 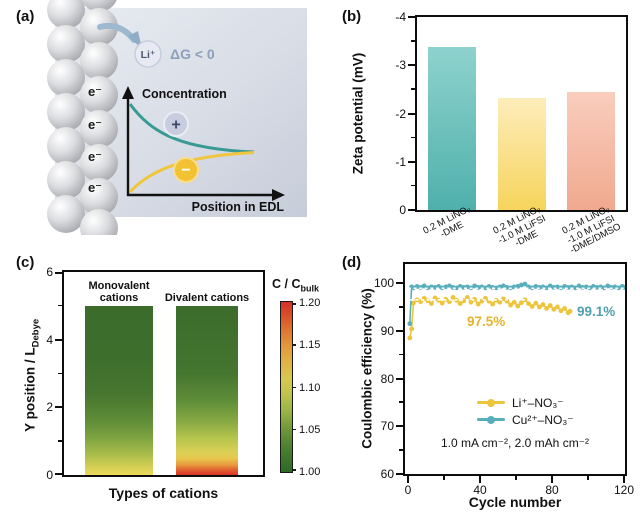 I want to click on panel-d-label: (d), so click(x=352, y=262).